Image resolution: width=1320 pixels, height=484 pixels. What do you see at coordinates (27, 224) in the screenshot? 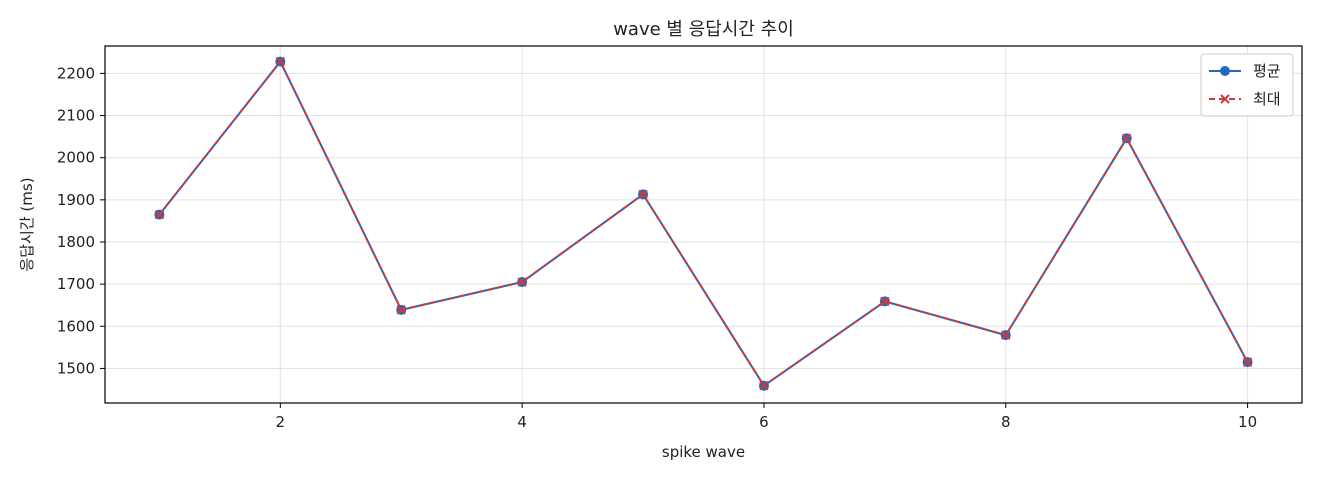
I see `y-axis-label: 응답시간 (ms)` at bounding box center [27, 224].